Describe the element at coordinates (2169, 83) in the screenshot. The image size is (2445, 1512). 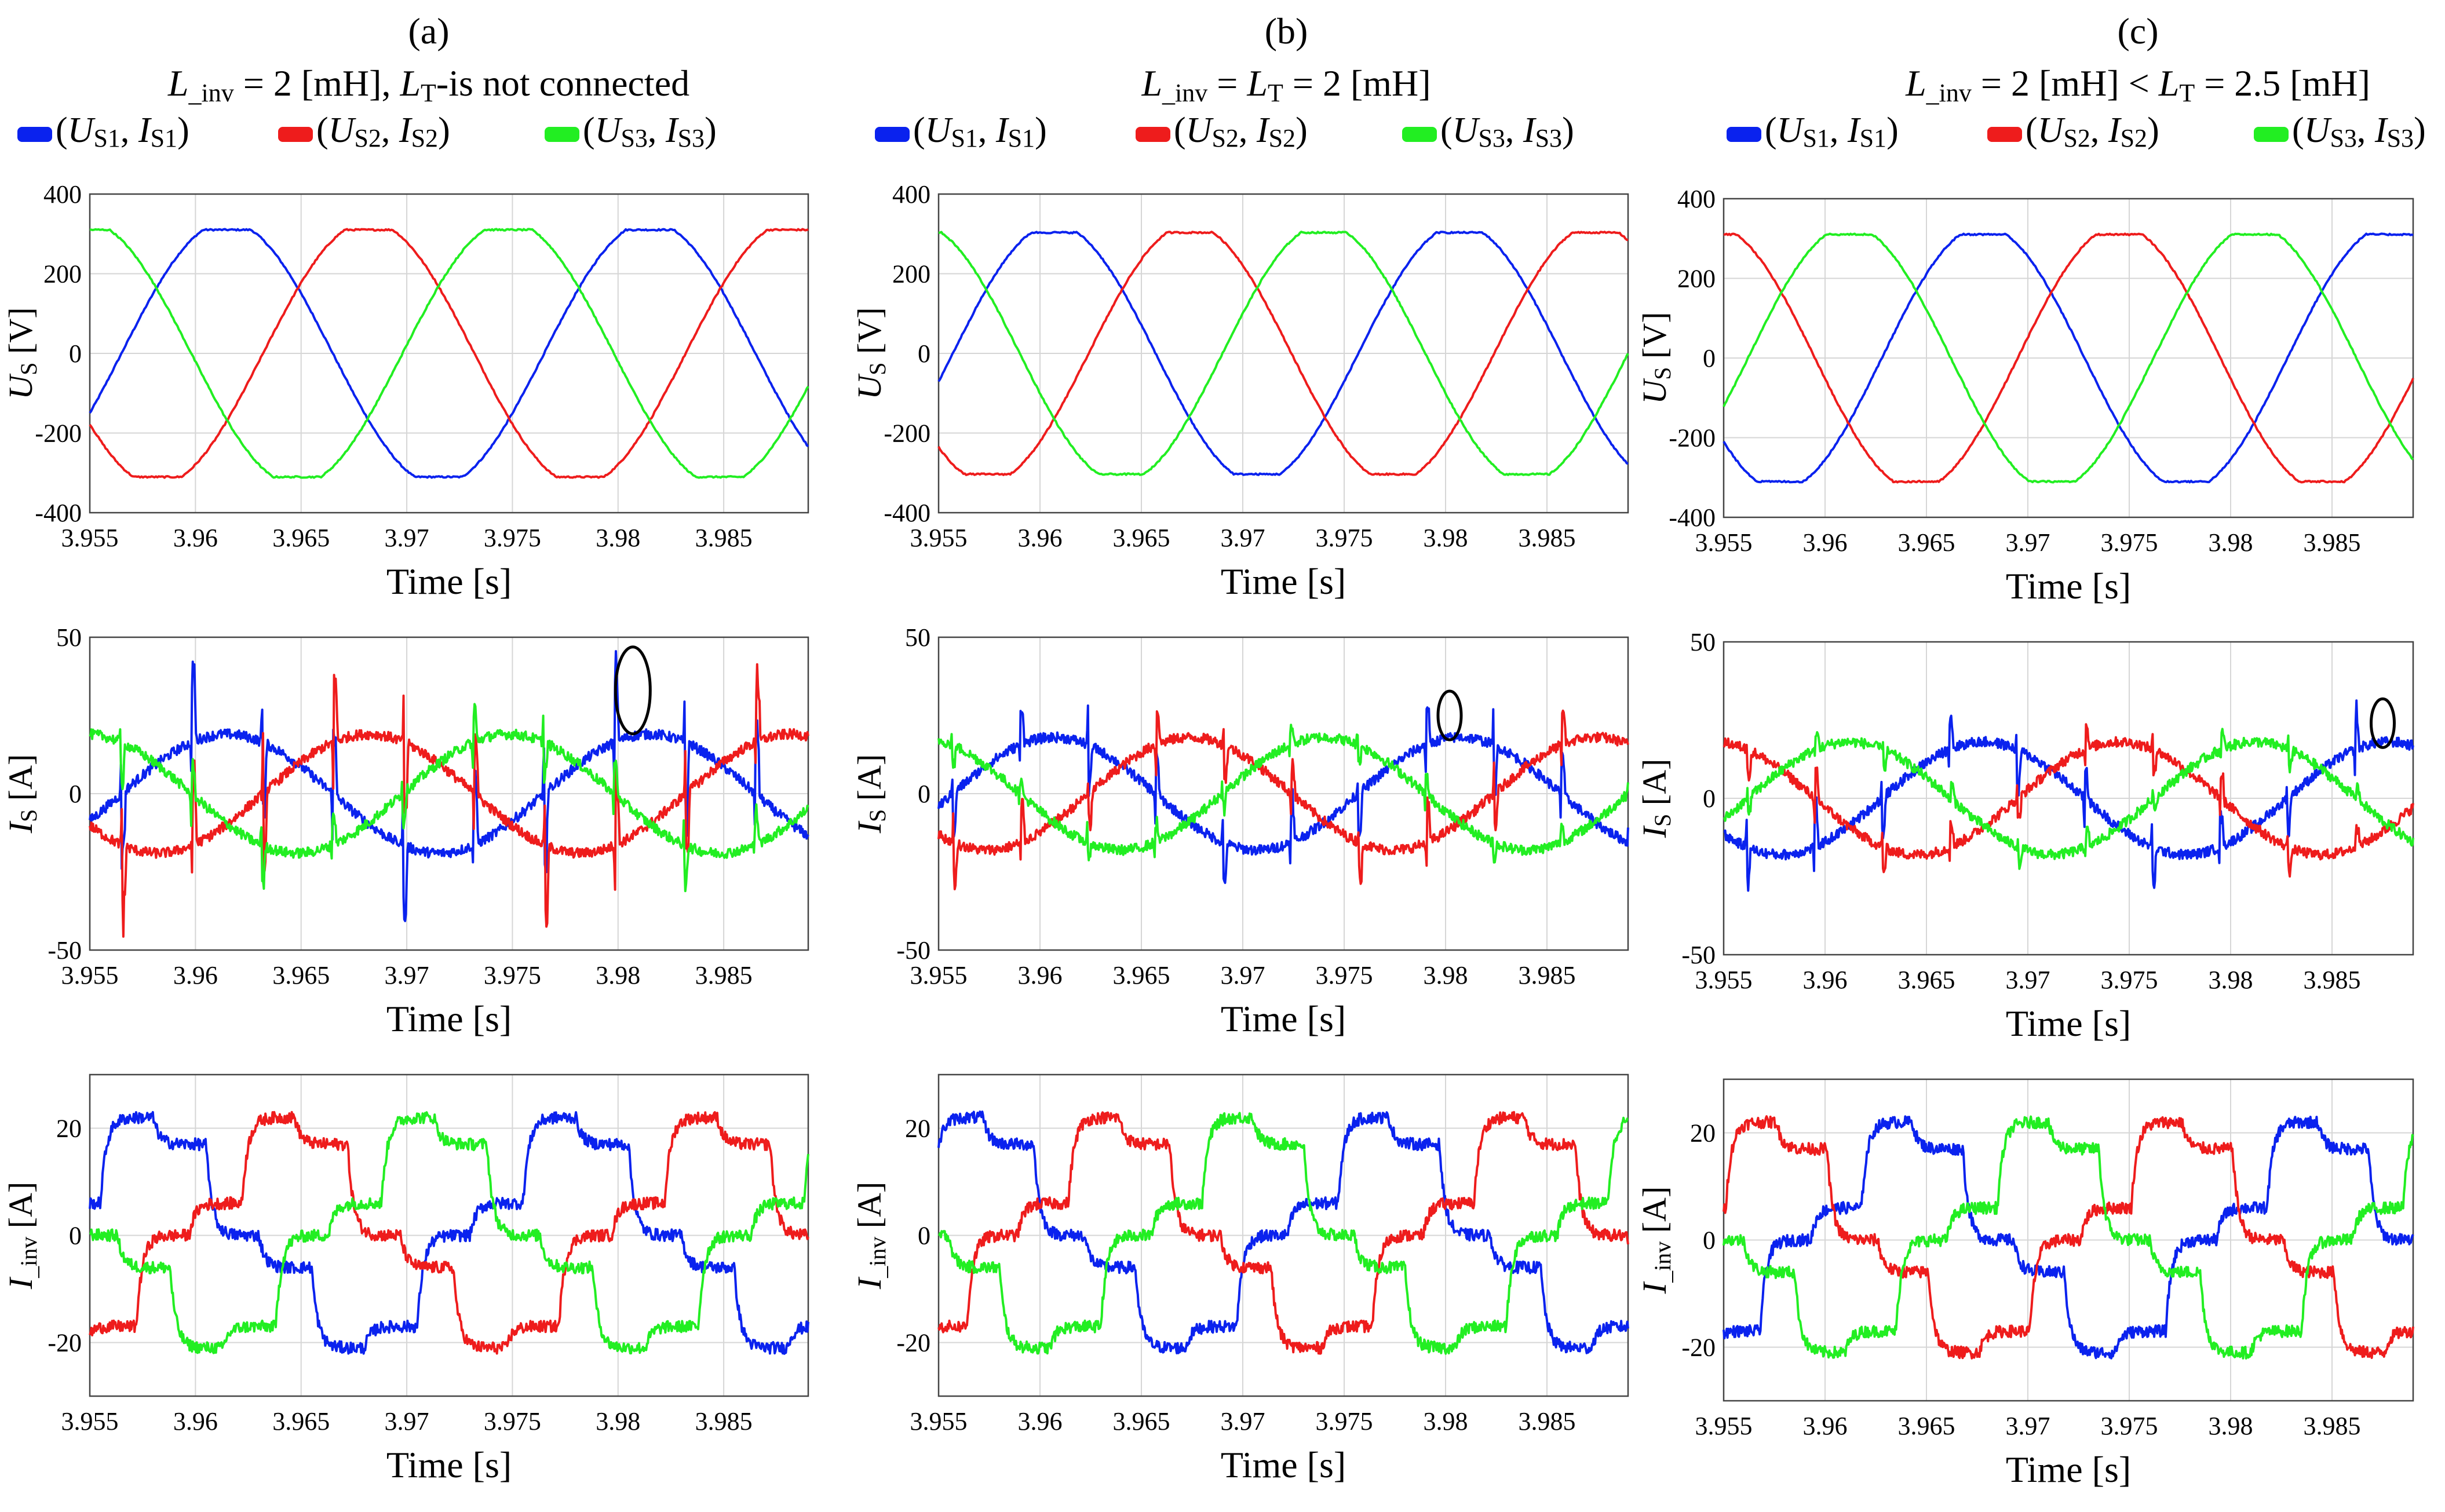
I see `title-L2: L` at that location.